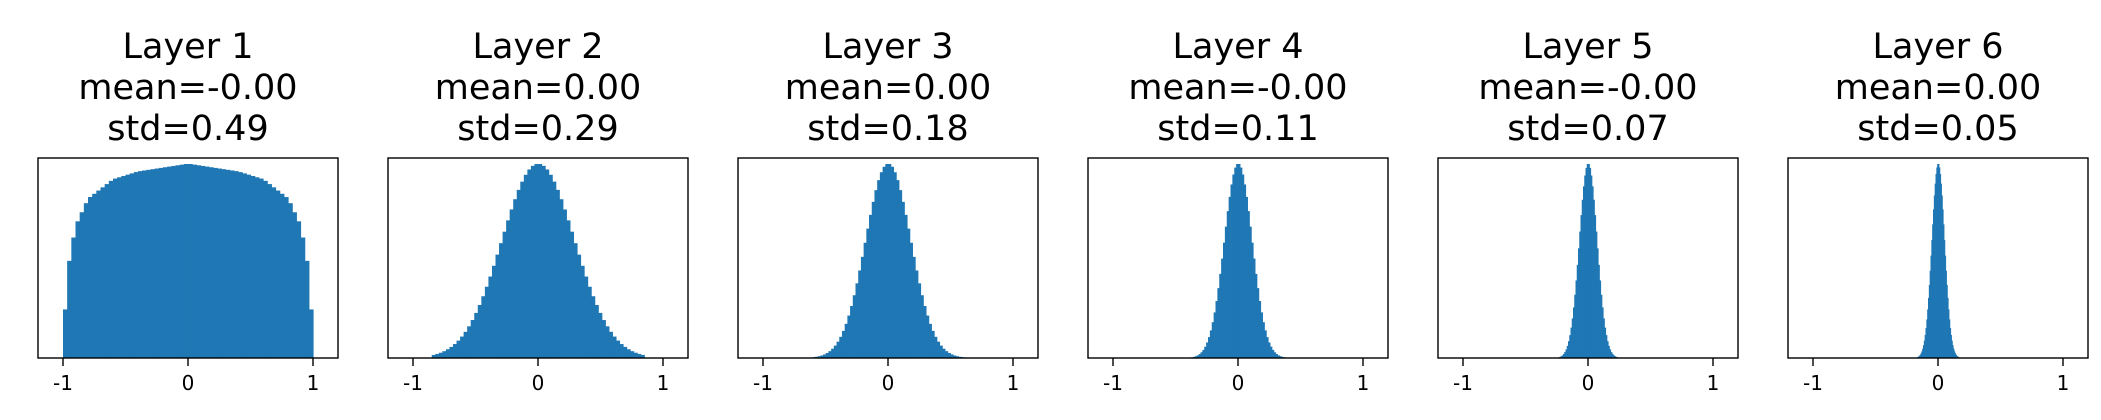 This screenshot has width=2101, height=420. I want to click on panel-mean-label: mean=-0.00, so click(187, 88).